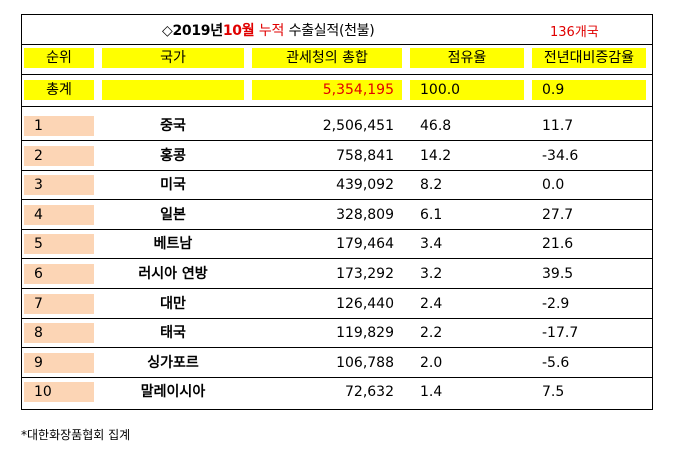  I want to click on rank-cell: 5, so click(59, 244).